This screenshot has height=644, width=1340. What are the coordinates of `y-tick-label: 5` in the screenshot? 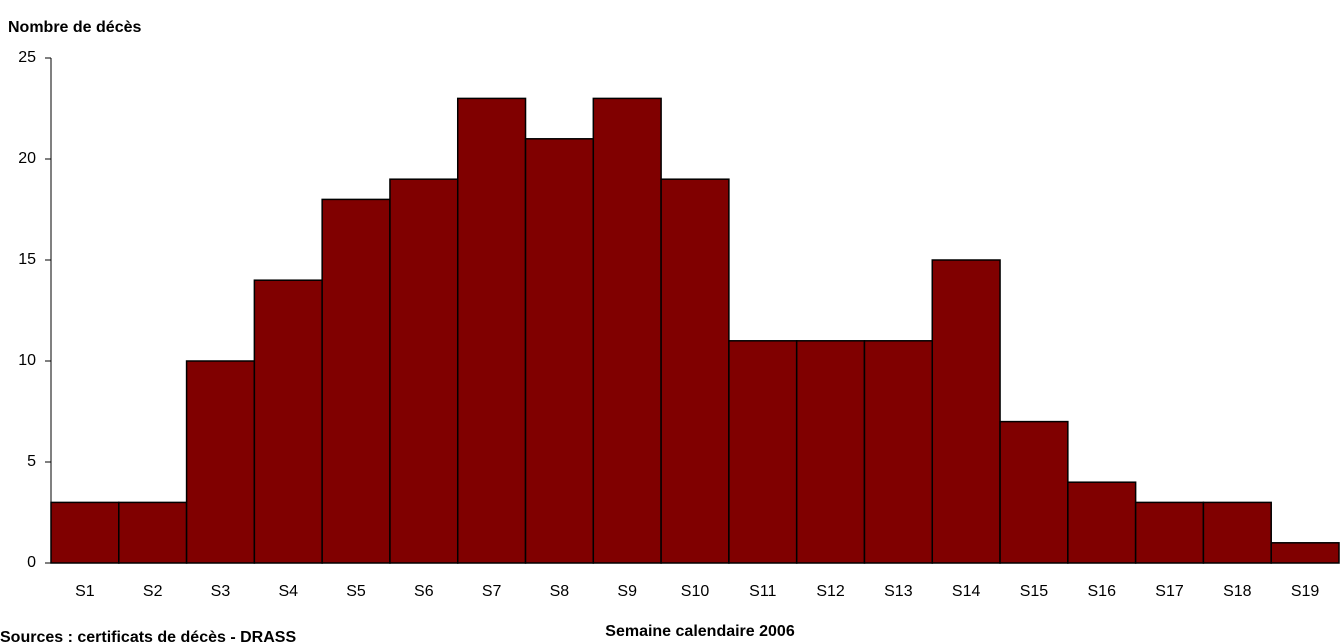 It's located at (31, 461).